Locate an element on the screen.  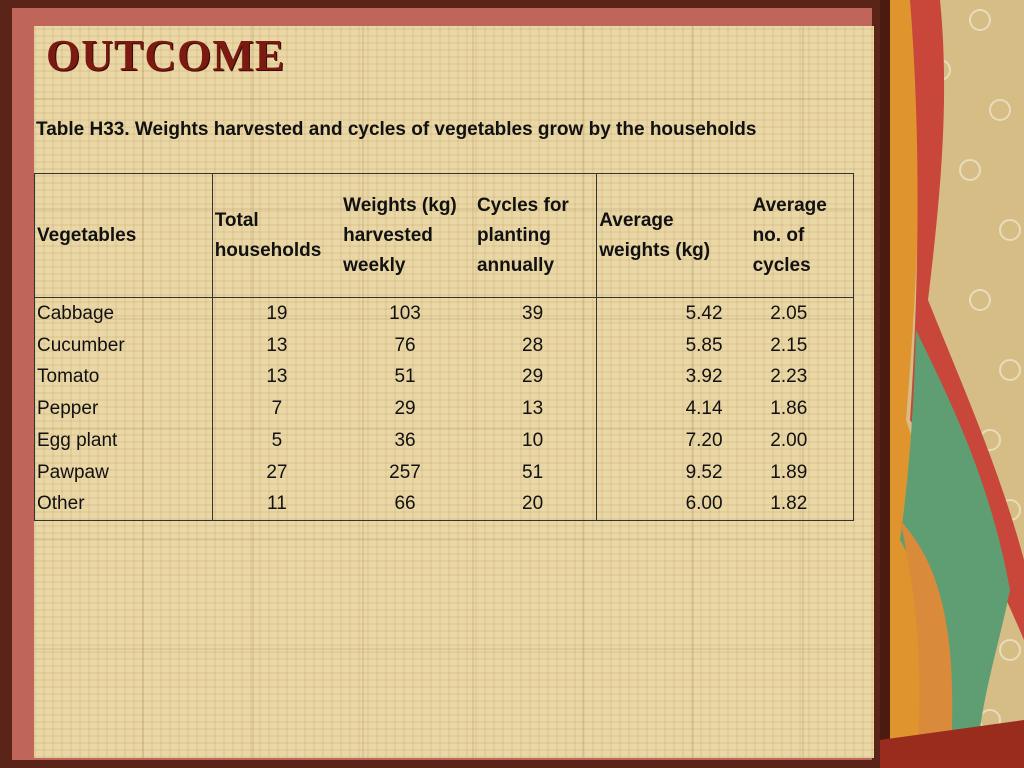
cell-weights-harvested: 103 is located at coordinates (405, 313).